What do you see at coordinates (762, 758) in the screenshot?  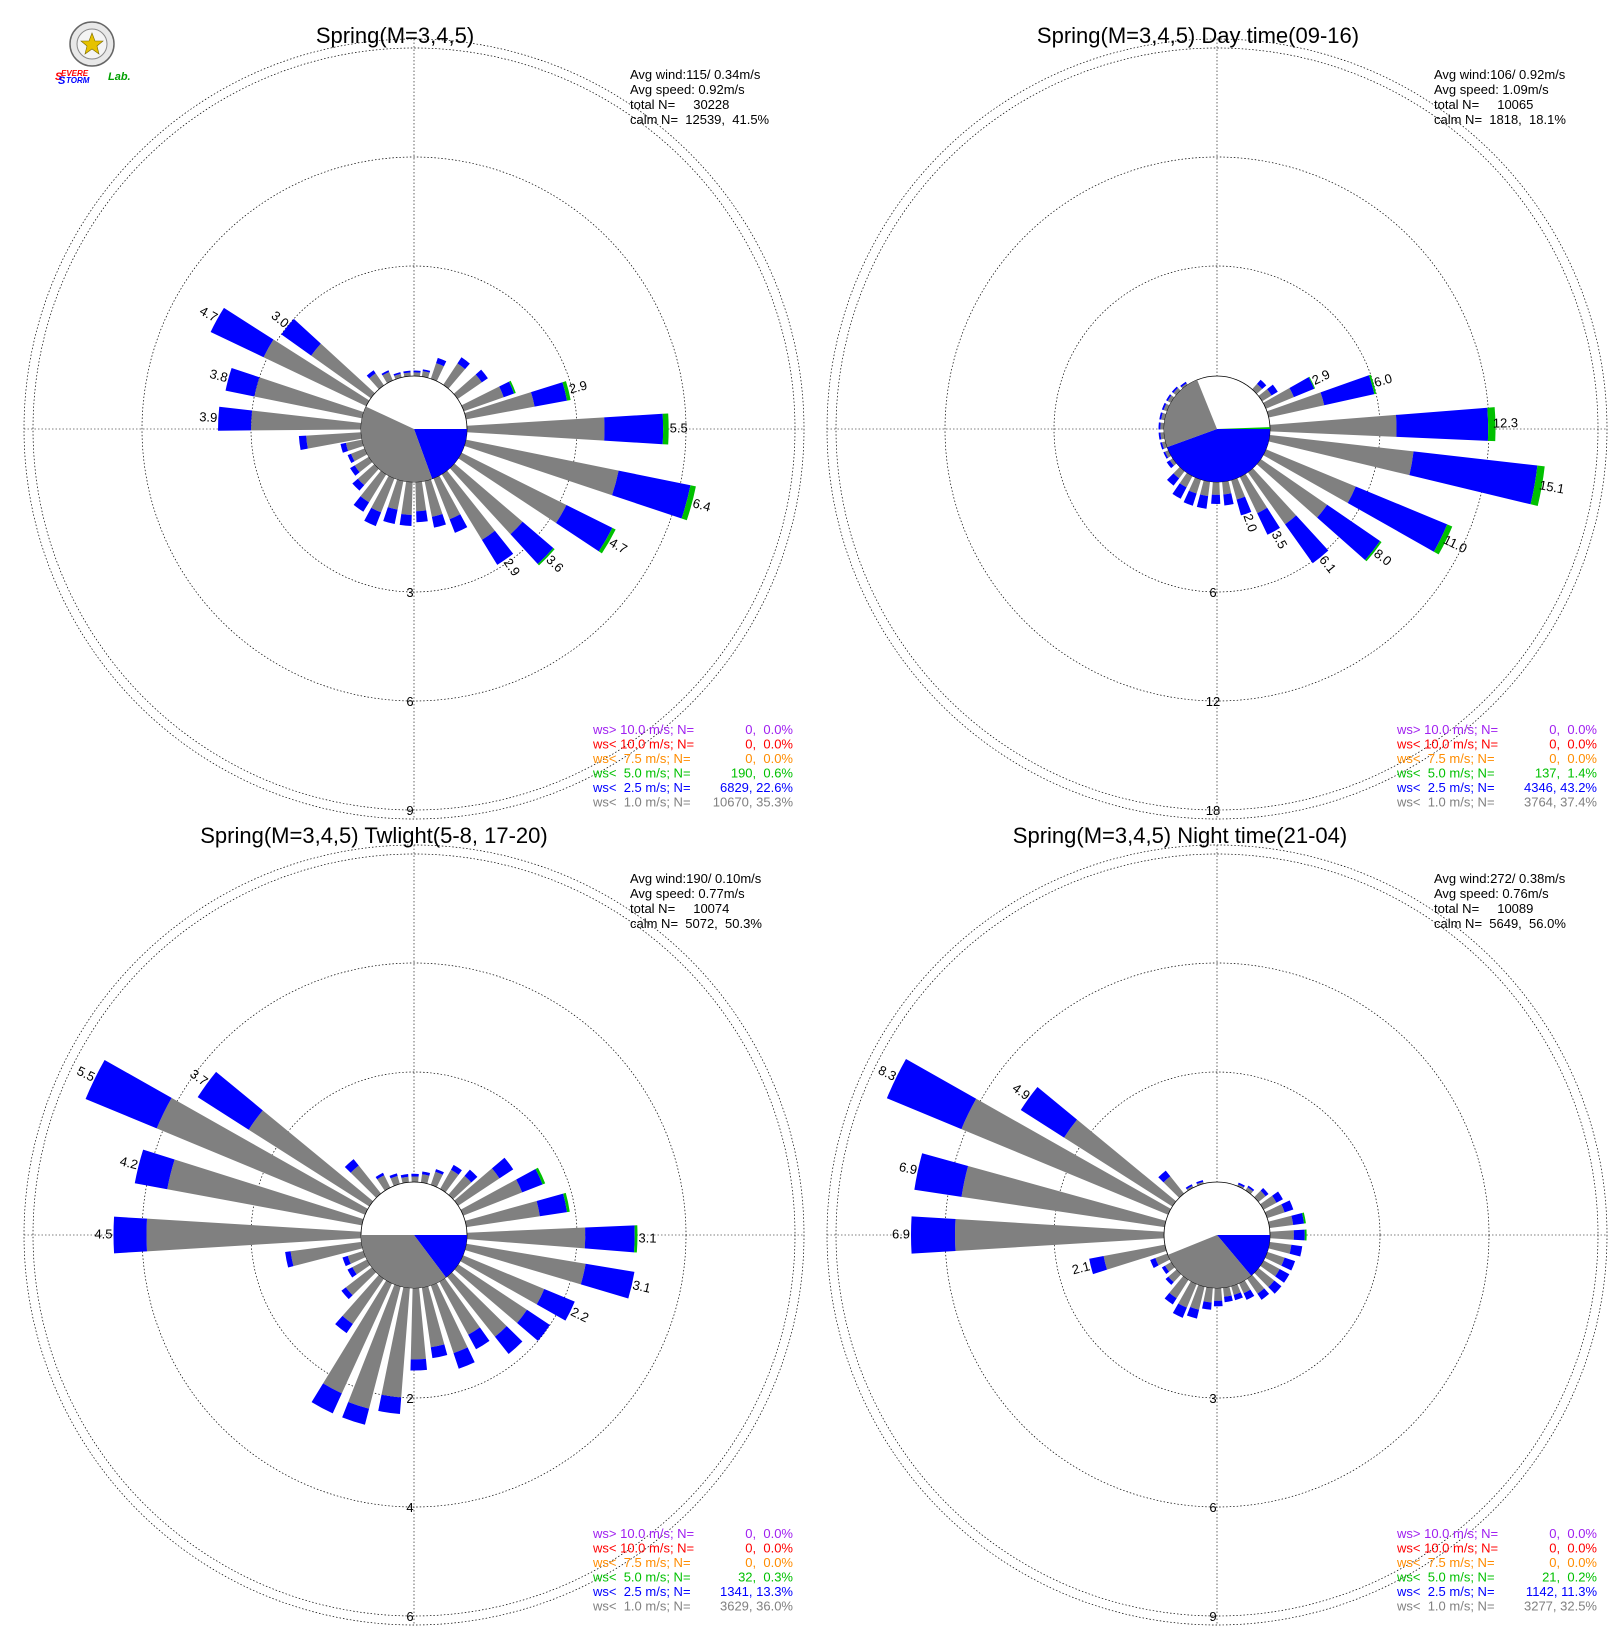 I see `legend-value-ws-lt-7-5: 0, 0.0%` at bounding box center [762, 758].